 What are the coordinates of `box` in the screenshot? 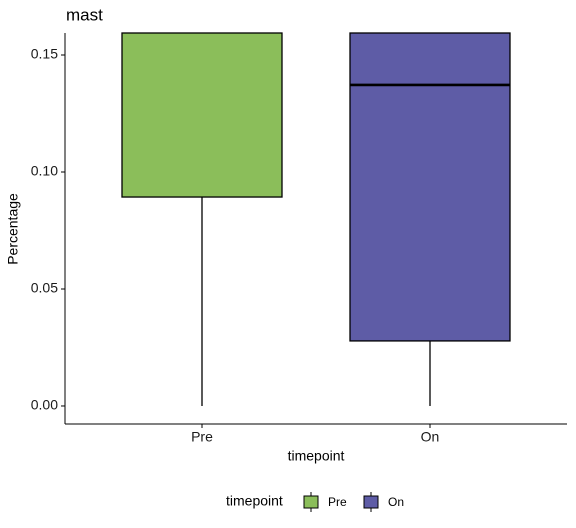 It's located at (202, 115).